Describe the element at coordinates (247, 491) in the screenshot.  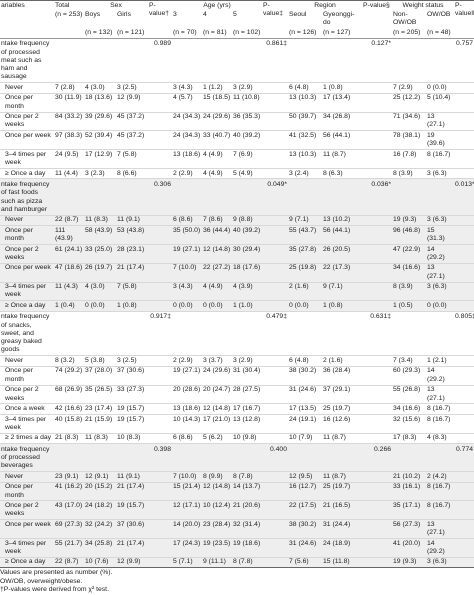
I see `data-cell: 14 (13.7)` at that location.